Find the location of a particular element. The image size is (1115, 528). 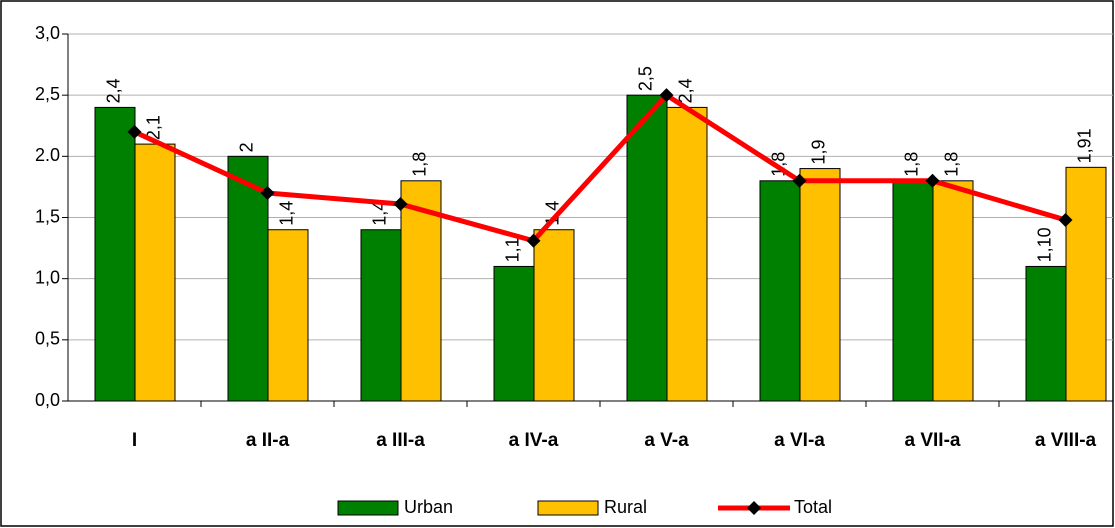

data-label: 2,1 is located at coordinates (154, 127).